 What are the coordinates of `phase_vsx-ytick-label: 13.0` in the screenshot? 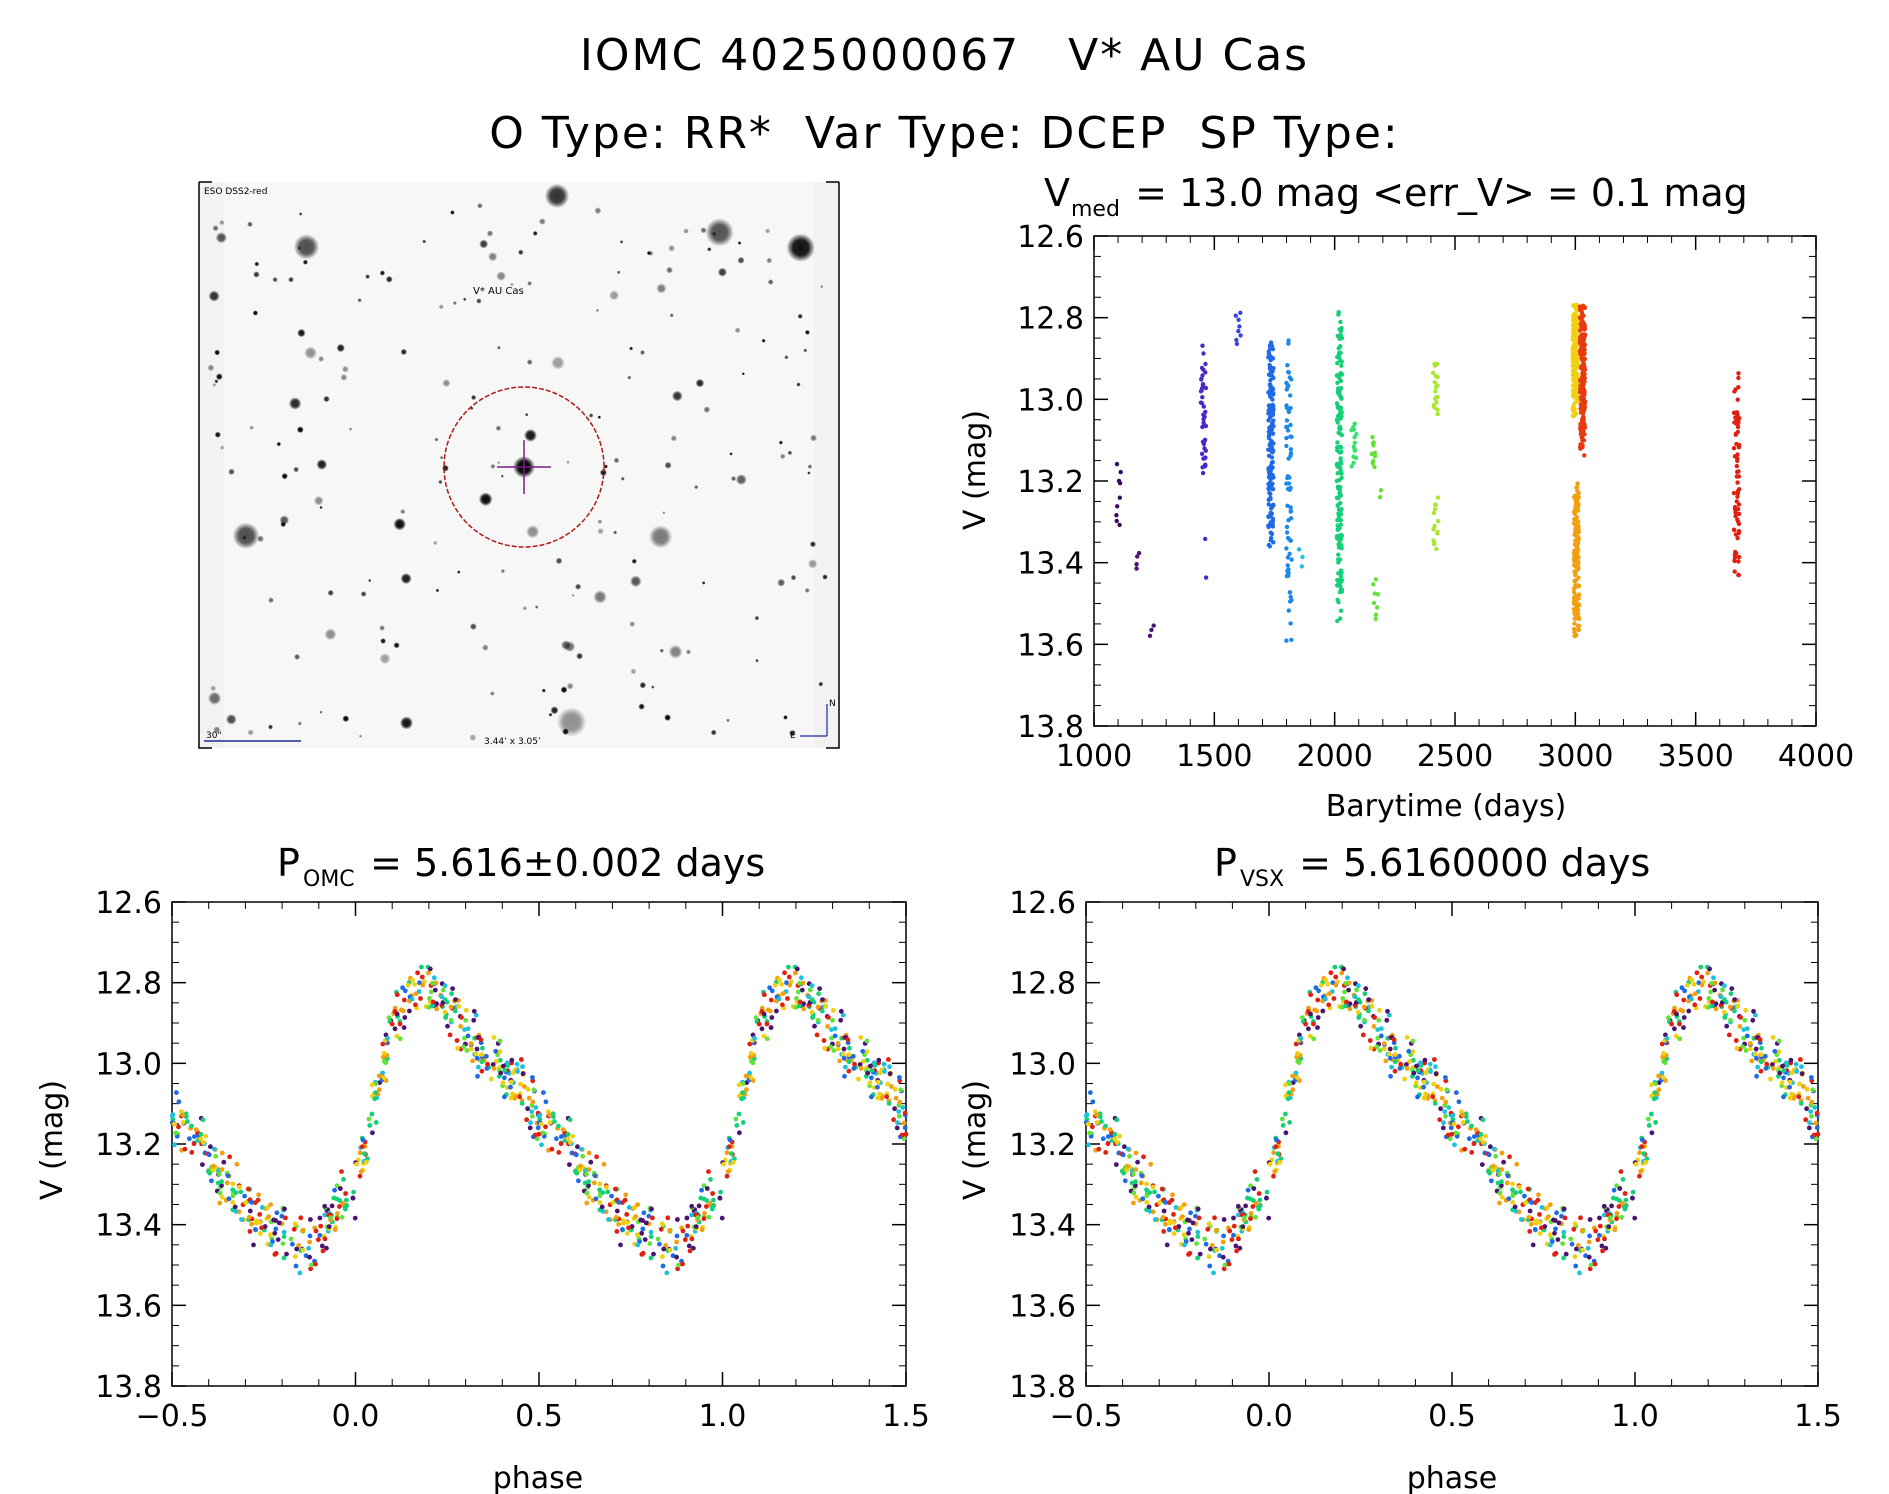 It's located at (1042, 1064).